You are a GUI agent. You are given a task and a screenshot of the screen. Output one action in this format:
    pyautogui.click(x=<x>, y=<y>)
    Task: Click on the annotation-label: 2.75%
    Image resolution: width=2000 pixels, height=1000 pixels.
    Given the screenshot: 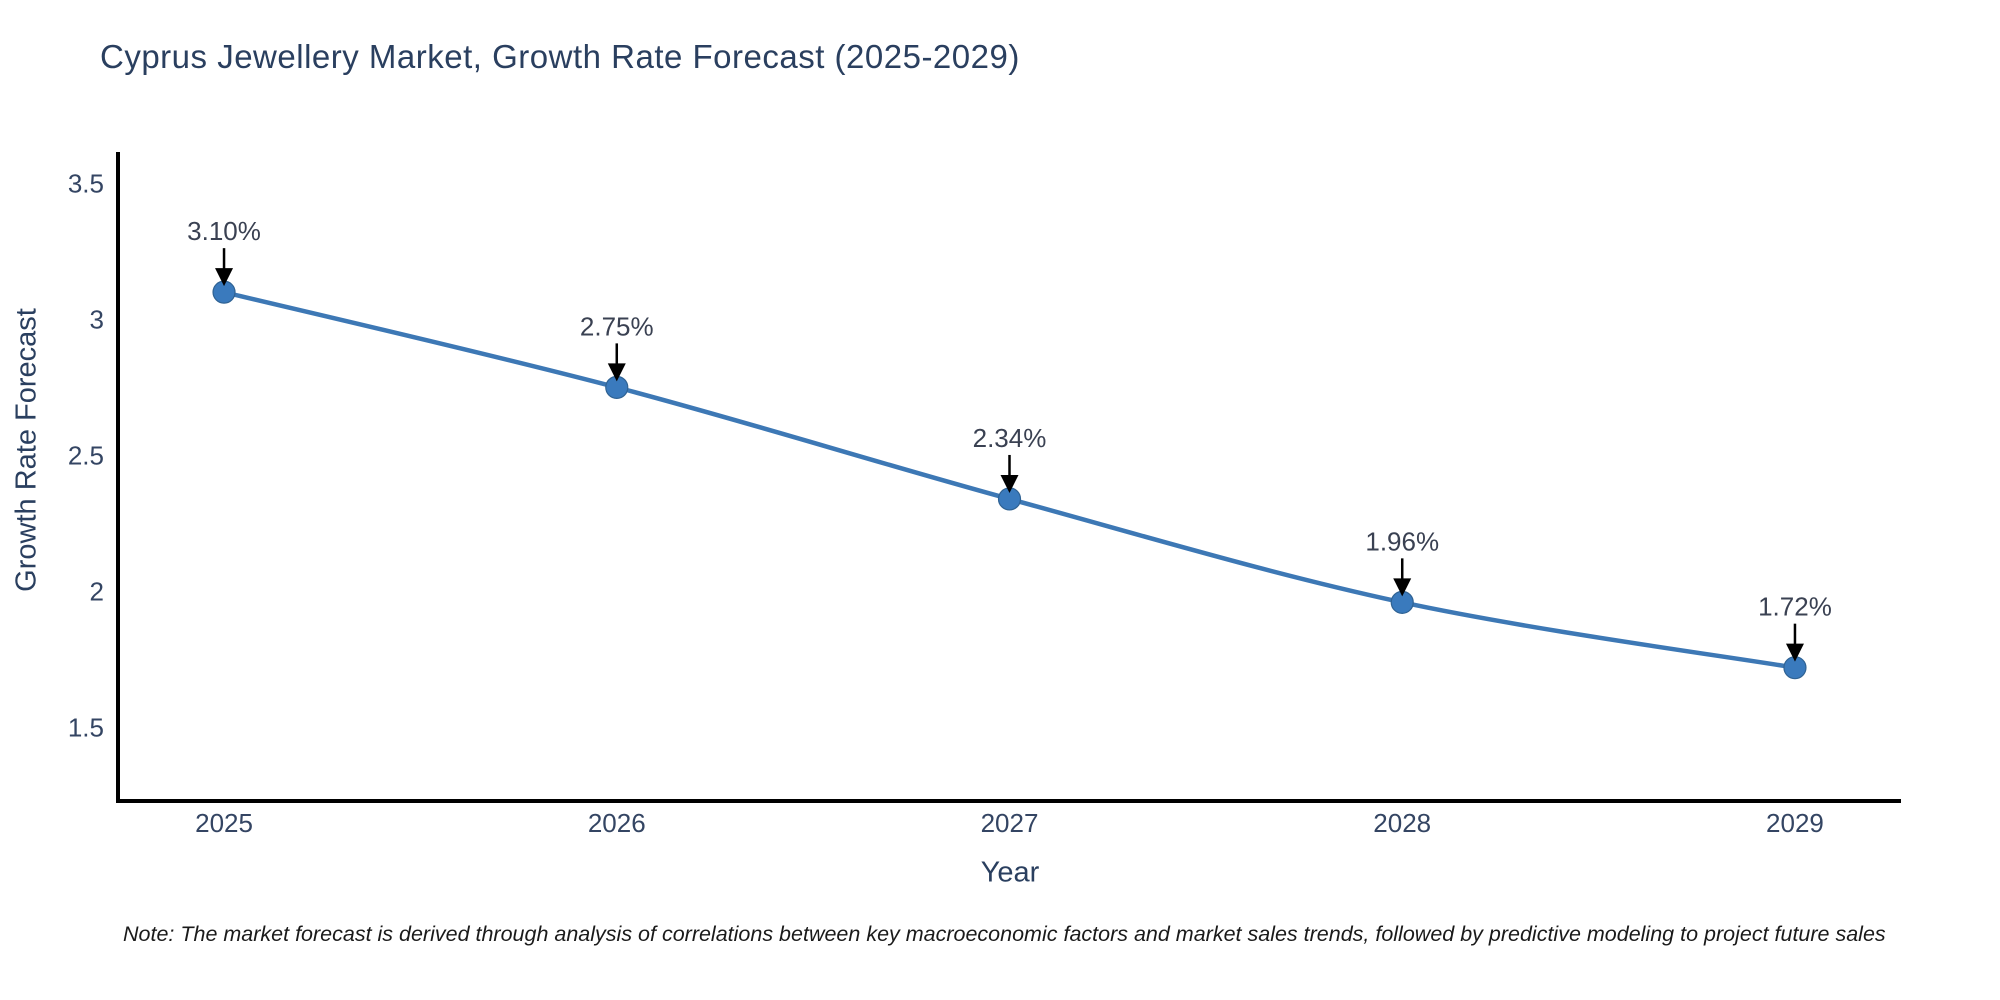 What is the action you would take?
    pyautogui.click(x=617, y=326)
    